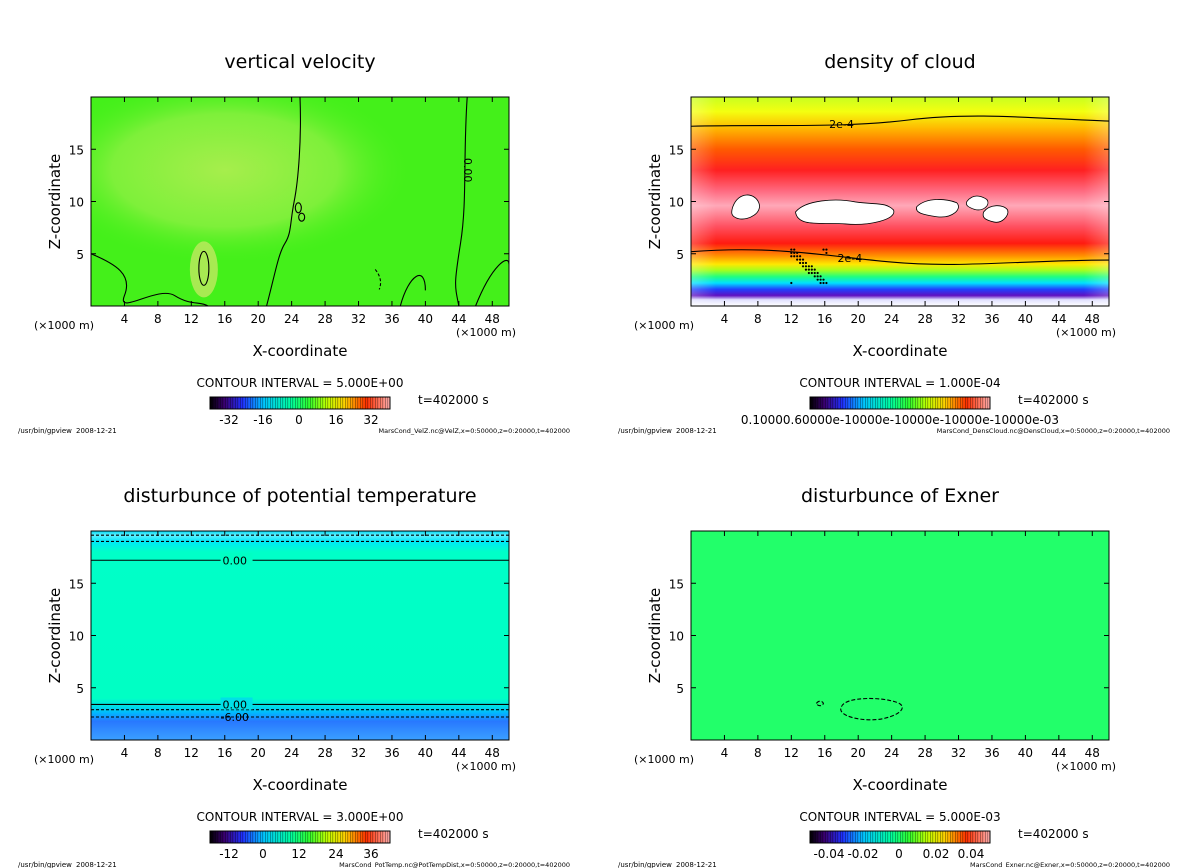  I want to click on colorbar-tick-label: 12, so click(298, 854).